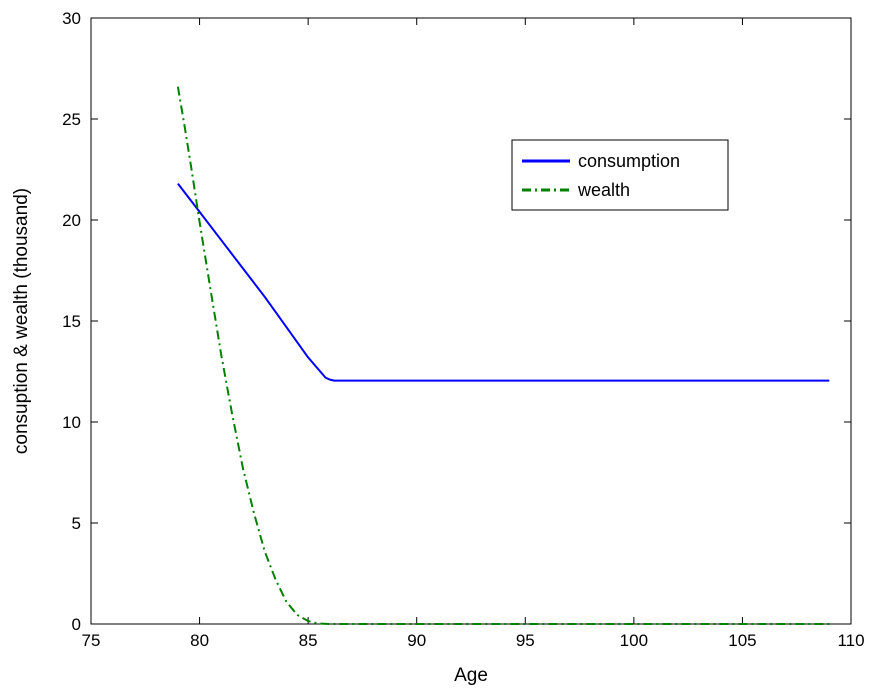 The height and width of the screenshot is (697, 874). I want to click on y-tick-label: 15, so click(71, 321).